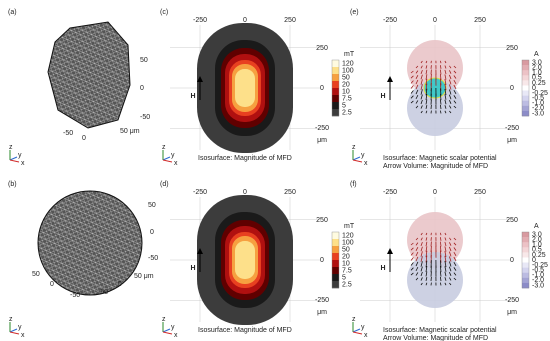 The height and width of the screenshot is (341, 550). I want to click on mesh-particle, so click(89, 75).